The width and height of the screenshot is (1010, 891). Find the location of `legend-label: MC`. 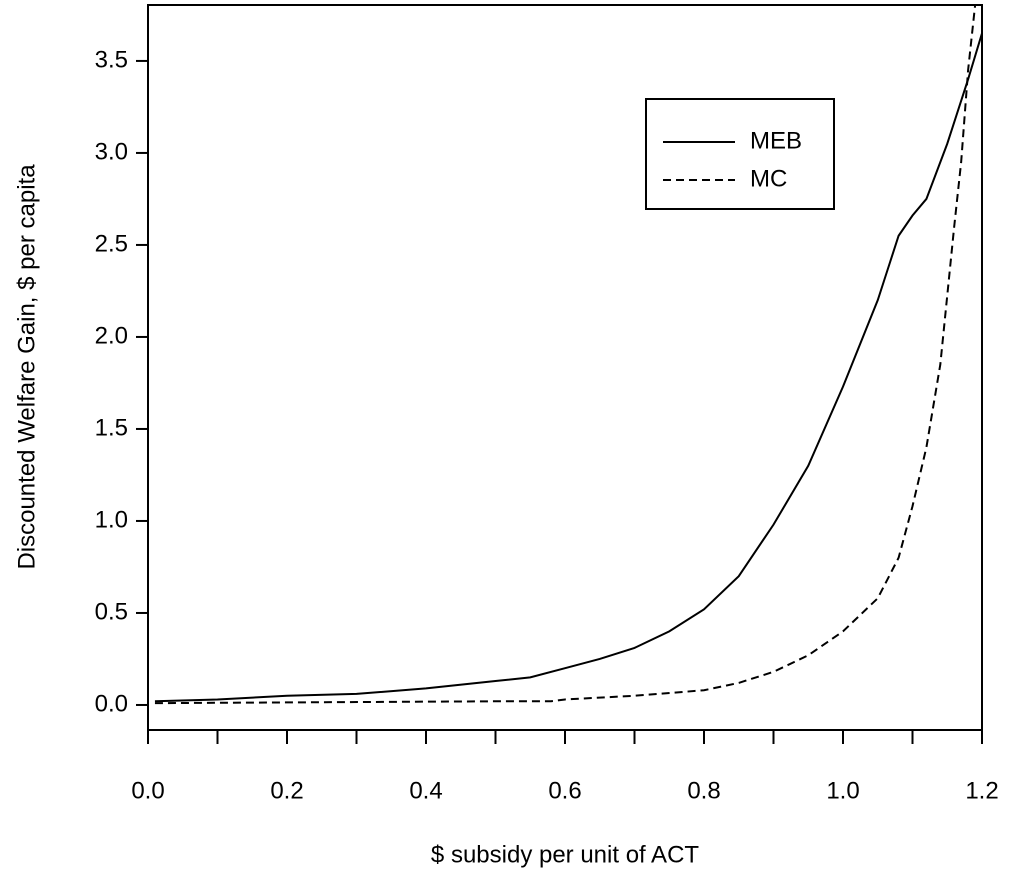

legend-label: MC is located at coordinates (768, 178).